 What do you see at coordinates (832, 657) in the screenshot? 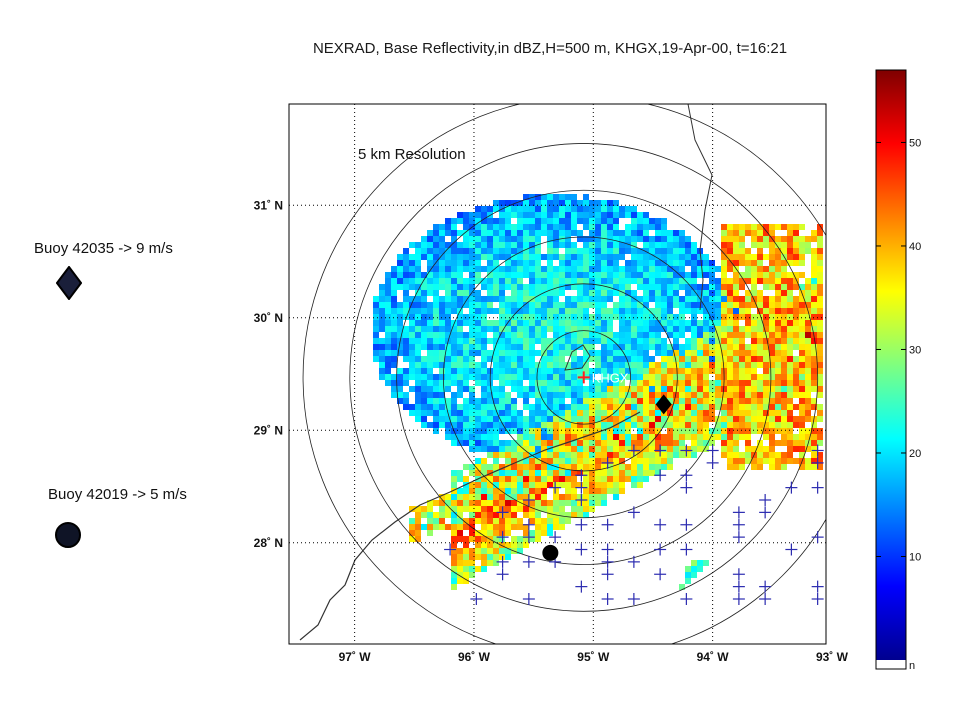
I see `x-tick-label: 93˚ W` at bounding box center [832, 657].